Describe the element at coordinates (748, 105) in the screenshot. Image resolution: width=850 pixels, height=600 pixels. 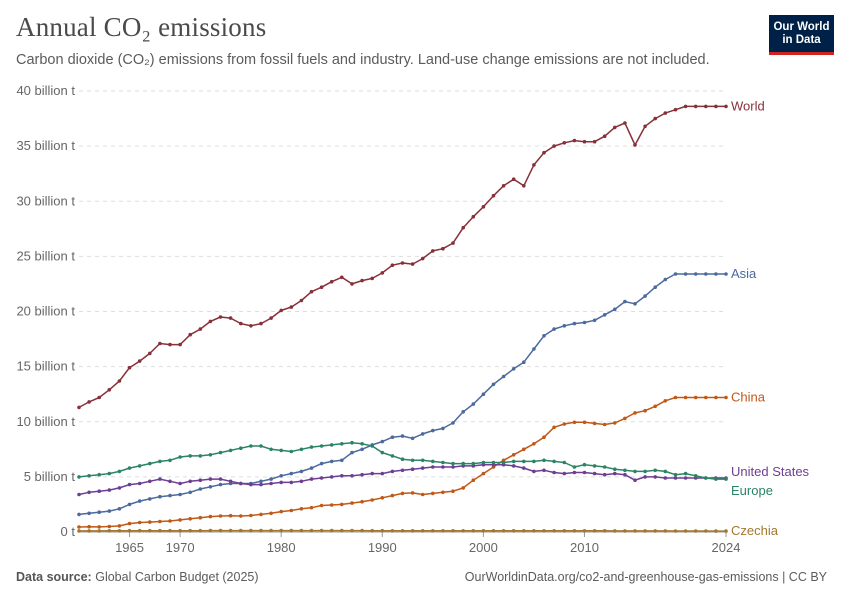
I see `series-label: World` at that location.